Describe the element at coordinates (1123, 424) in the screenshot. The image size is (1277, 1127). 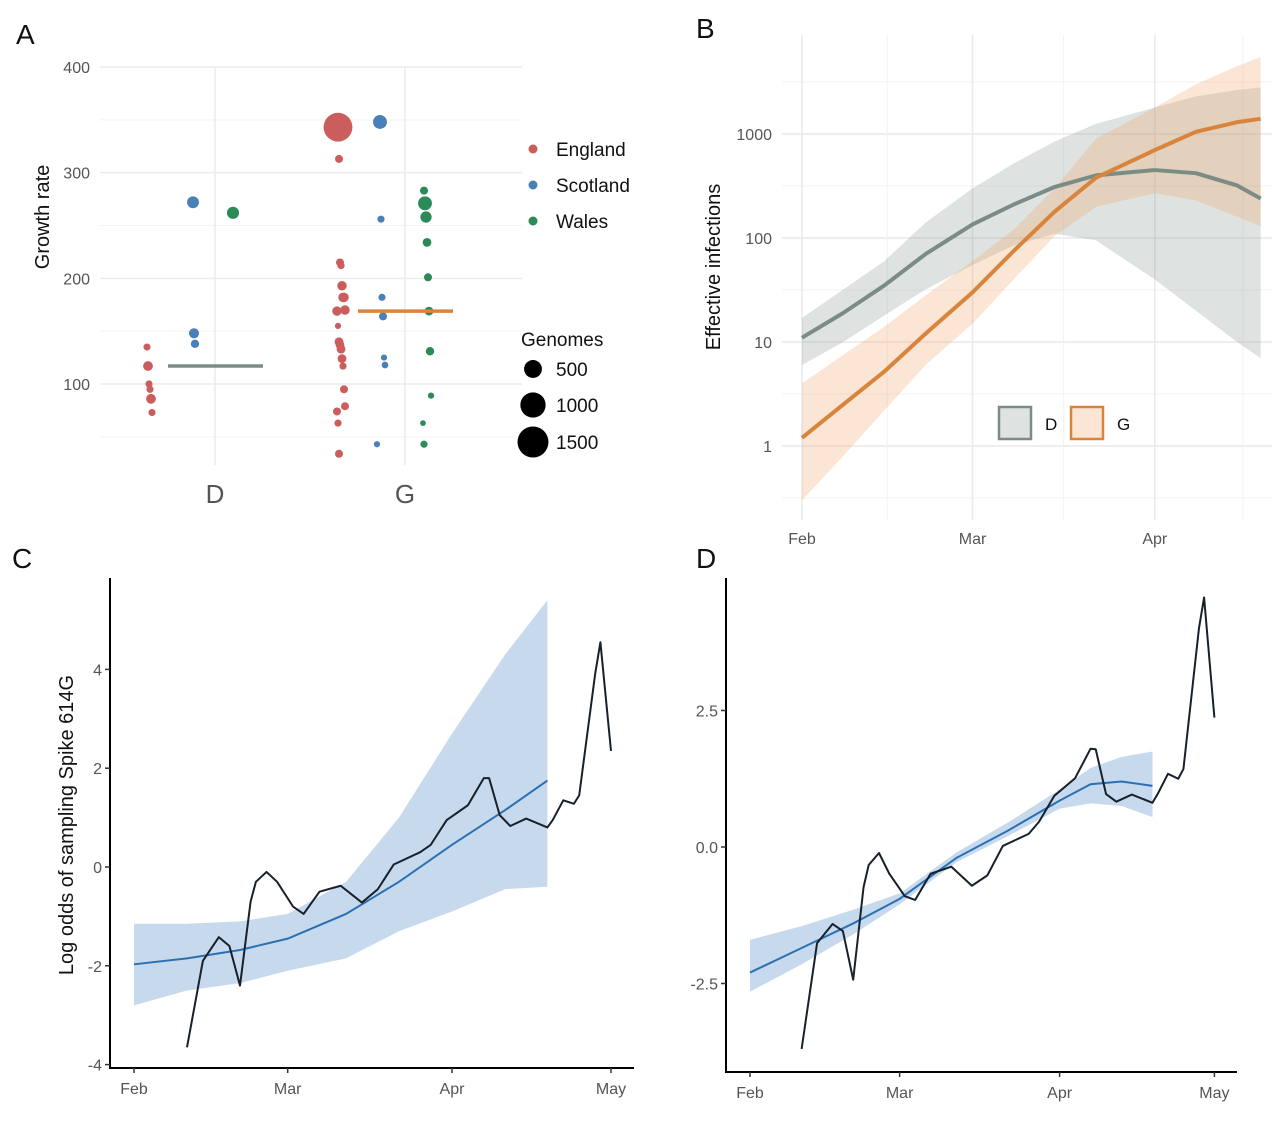
I see `legend-label: G` at that location.